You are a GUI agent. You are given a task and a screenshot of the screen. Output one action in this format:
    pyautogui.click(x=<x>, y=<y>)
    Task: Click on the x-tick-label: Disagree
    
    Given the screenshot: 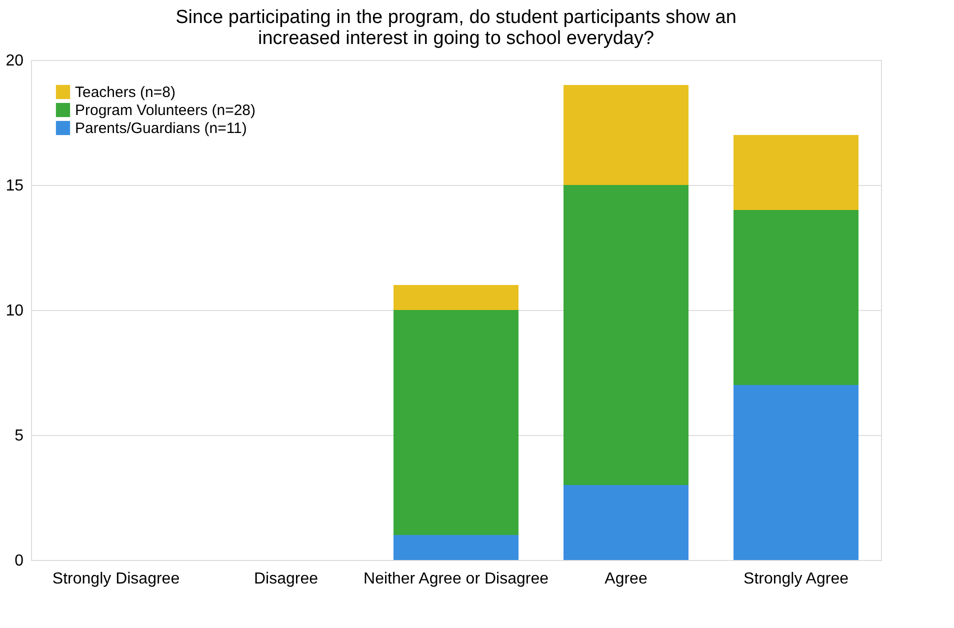 What is the action you would take?
    pyautogui.click(x=286, y=579)
    